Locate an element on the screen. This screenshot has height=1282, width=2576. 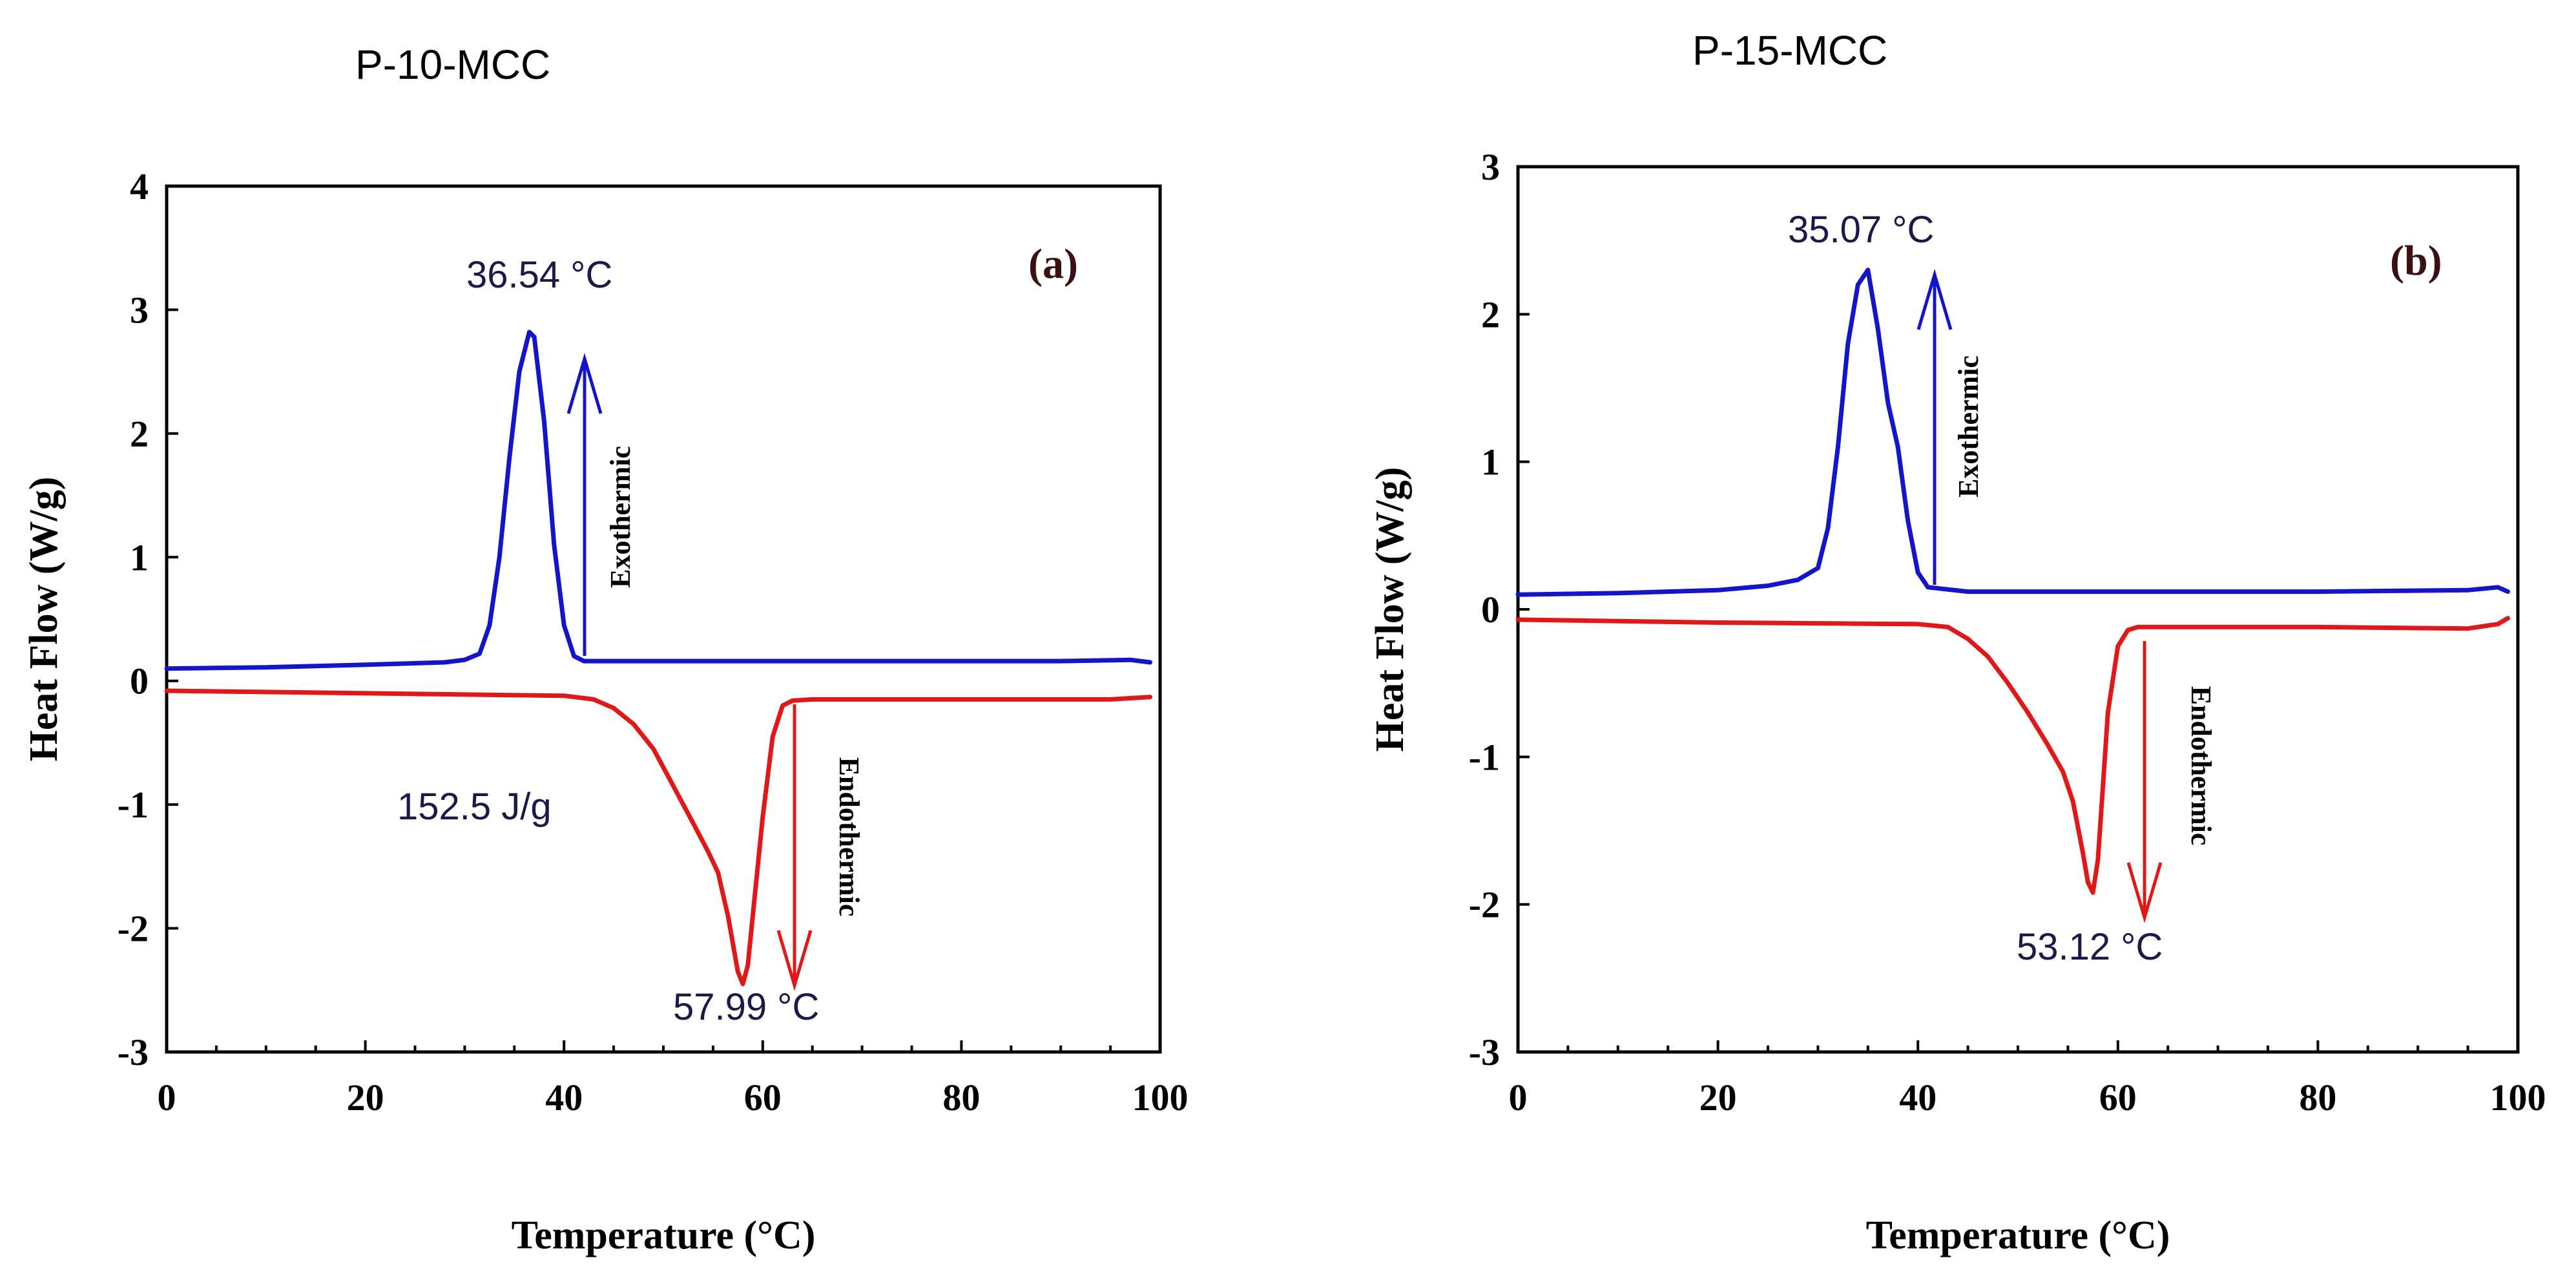
panel-b-exo-peak-label: 35.07 °C is located at coordinates (1861, 230).